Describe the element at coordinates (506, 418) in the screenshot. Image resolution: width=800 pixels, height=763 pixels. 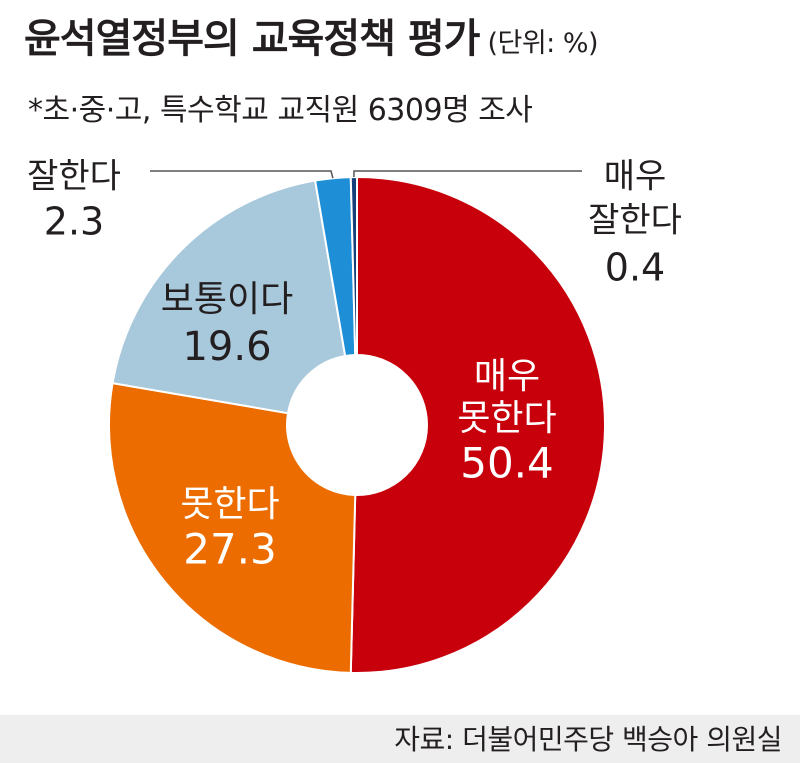
I see `category-label-very-bad: 못한다` at that location.